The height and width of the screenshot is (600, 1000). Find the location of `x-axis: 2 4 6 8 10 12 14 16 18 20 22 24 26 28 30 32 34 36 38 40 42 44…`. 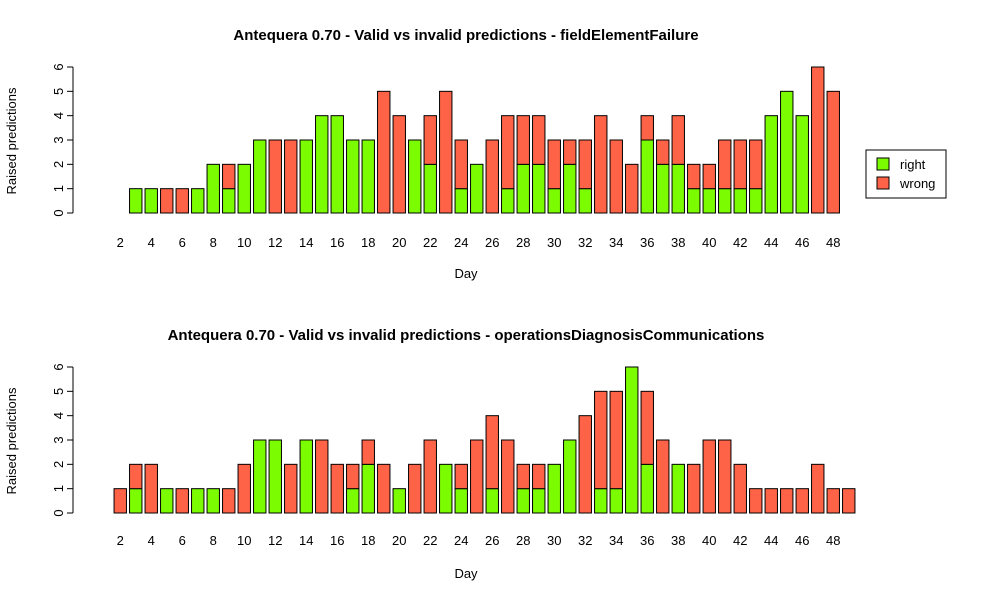

x-axis: 2 4 6 8 10 12 14 16 18 20 22 24 26 28 30 32 34 36 38 40 42 44… is located at coordinates (479, 540).